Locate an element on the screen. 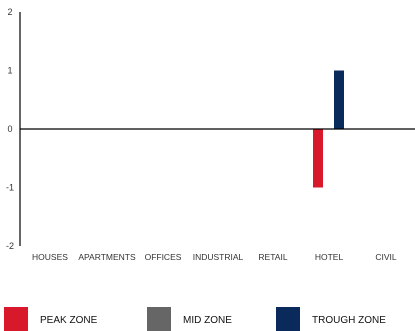 This screenshot has height=331, width=415. x-tick-label: RETAIL is located at coordinates (272, 257).